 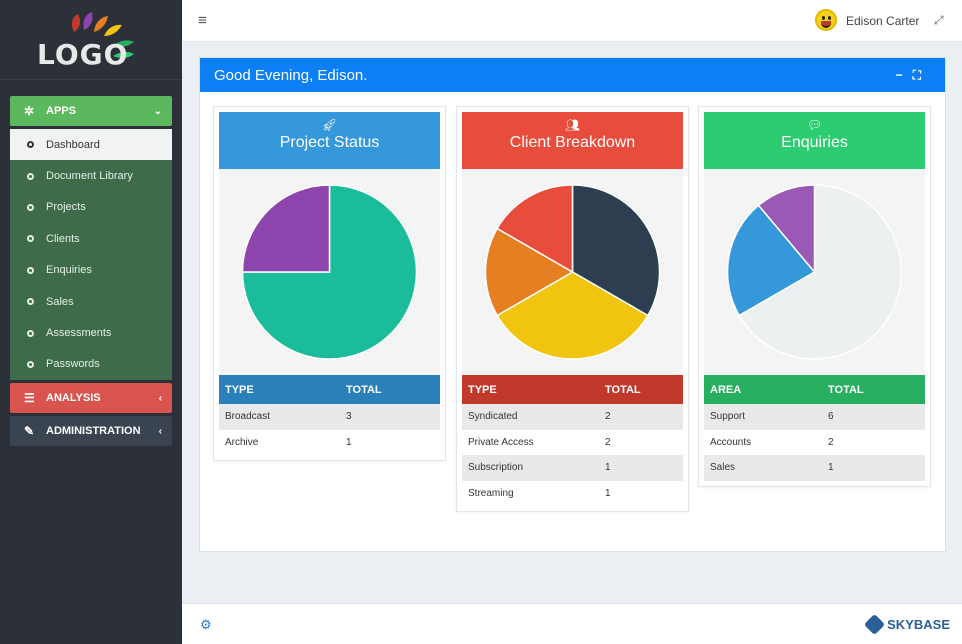 I want to click on enquiries-table: AREA TOTAL Support 6 Accounts 2 Sales 1, so click(x=814, y=428).